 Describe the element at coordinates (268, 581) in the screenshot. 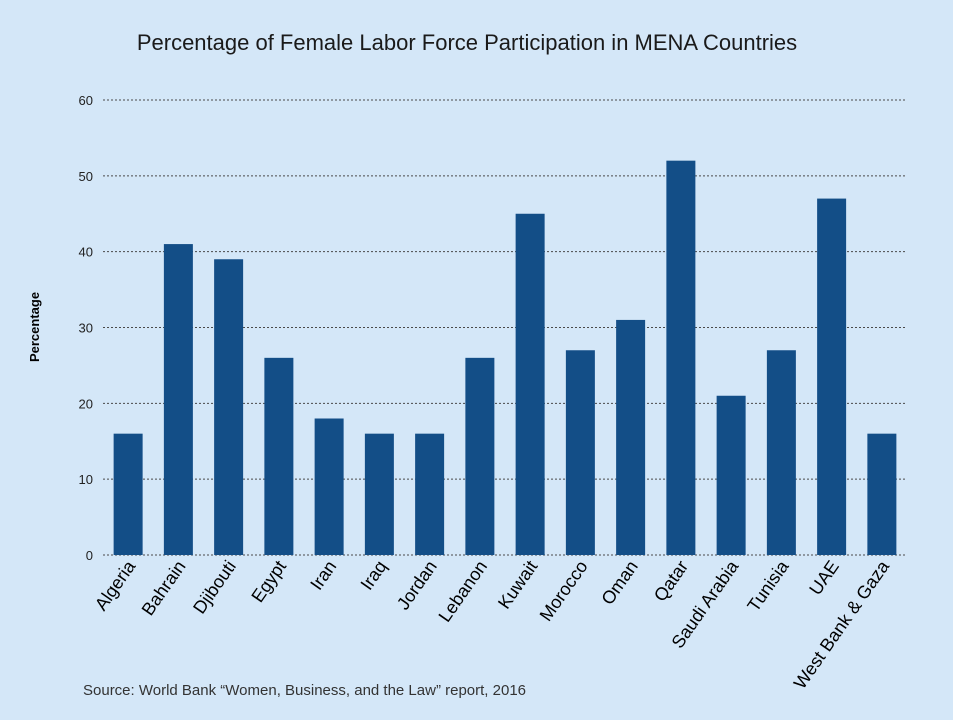

I see `x-tick-label: Egypt` at that location.